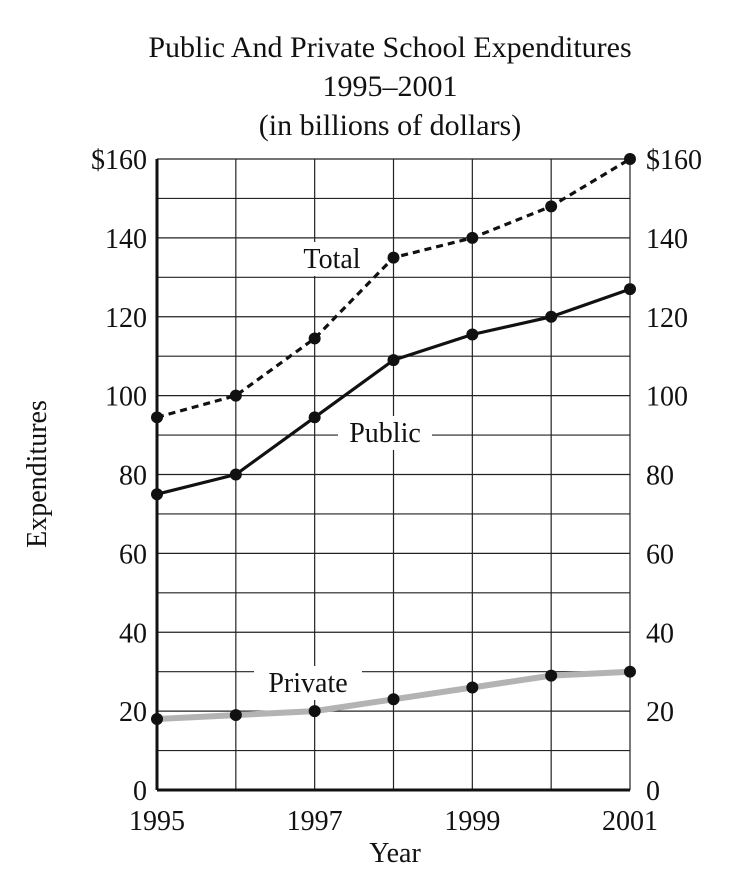 Image resolution: width=740 pixels, height=886 pixels. I want to click on y-tick-label-left: 0, so click(140, 791).